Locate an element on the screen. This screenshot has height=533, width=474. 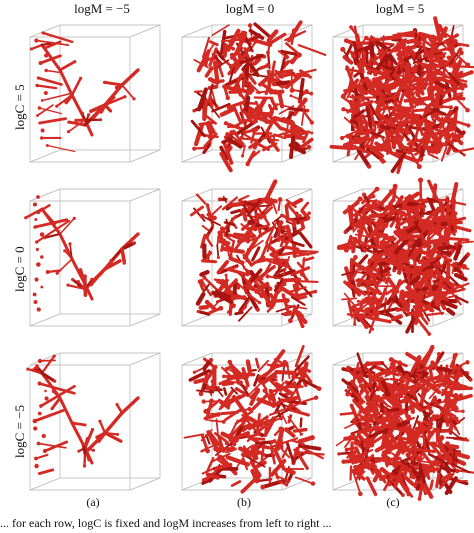
panel-label-c: (c) is located at coordinates (393, 502).